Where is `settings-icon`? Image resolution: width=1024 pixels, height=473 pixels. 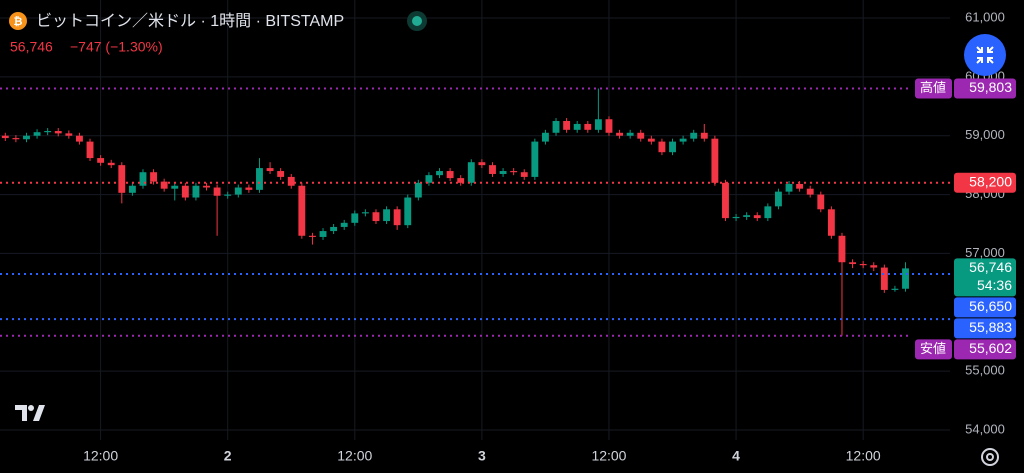
settings-icon is located at coordinates (990, 457).